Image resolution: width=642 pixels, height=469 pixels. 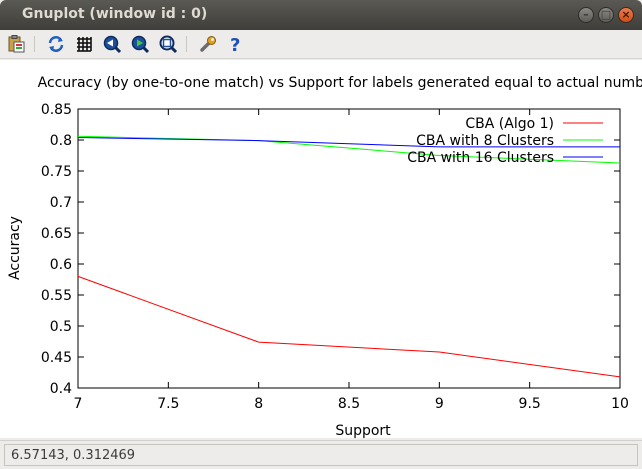 I want to click on y-tick-label: 0.6, so click(x=61, y=265).